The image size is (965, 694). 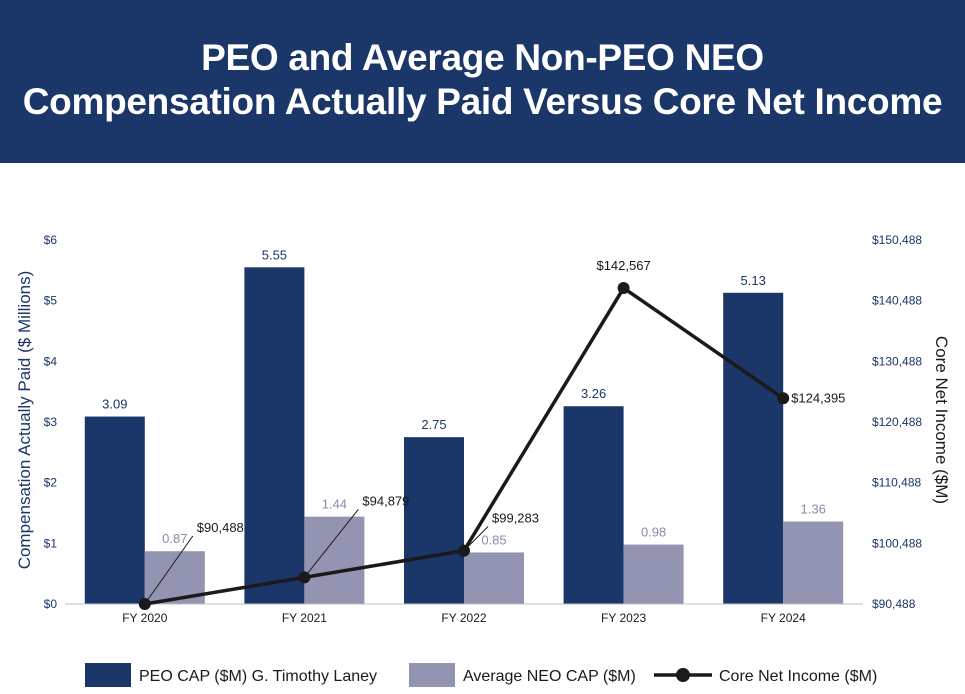 What do you see at coordinates (220, 527) in the screenshot?
I see `core-net-income-value-label: $90,488` at bounding box center [220, 527].